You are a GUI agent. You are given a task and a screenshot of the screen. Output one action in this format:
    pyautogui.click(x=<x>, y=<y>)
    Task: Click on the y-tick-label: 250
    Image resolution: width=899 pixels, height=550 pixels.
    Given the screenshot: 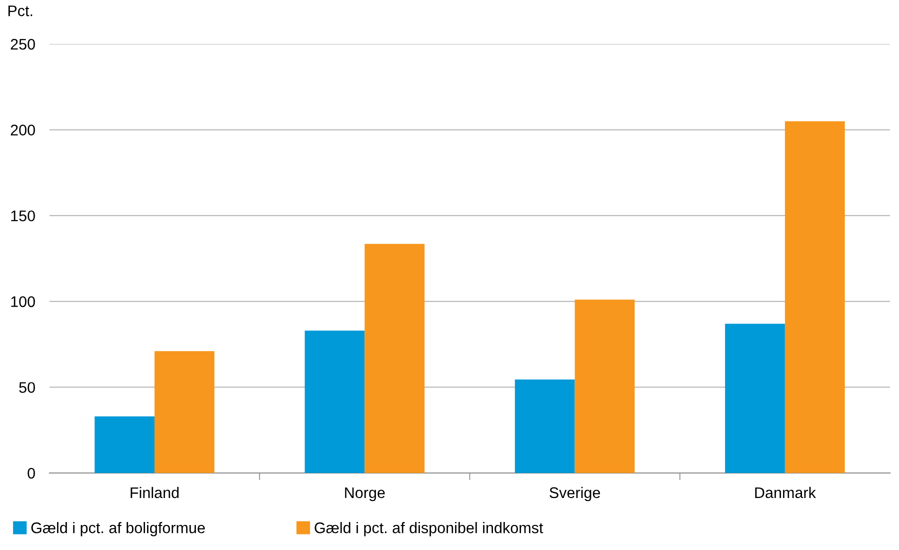 What is the action you would take?
    pyautogui.click(x=22, y=44)
    